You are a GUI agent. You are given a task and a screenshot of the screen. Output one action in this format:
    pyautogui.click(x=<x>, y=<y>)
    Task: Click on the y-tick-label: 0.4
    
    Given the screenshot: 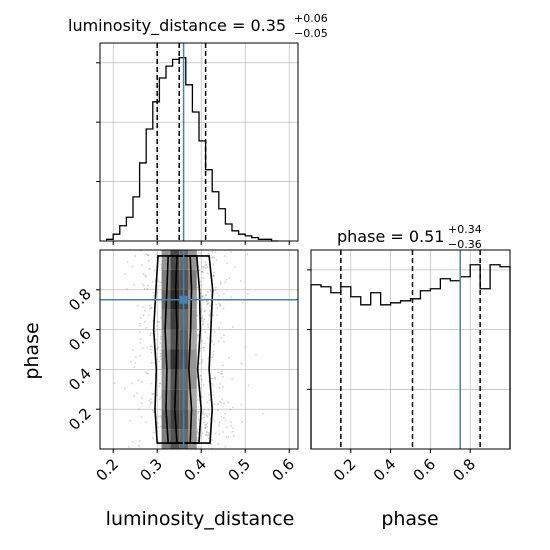 What is the action you would take?
    pyautogui.click(x=80, y=380)
    